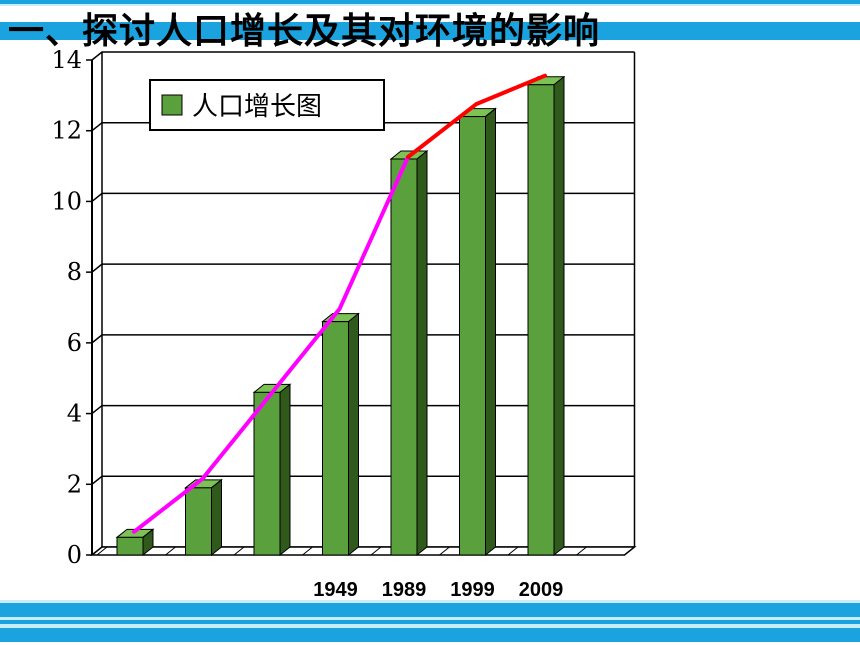 The height and width of the screenshot is (645, 860). Describe the element at coordinates (430, 610) in the screenshot. I see `bottom-stripe` at that location.